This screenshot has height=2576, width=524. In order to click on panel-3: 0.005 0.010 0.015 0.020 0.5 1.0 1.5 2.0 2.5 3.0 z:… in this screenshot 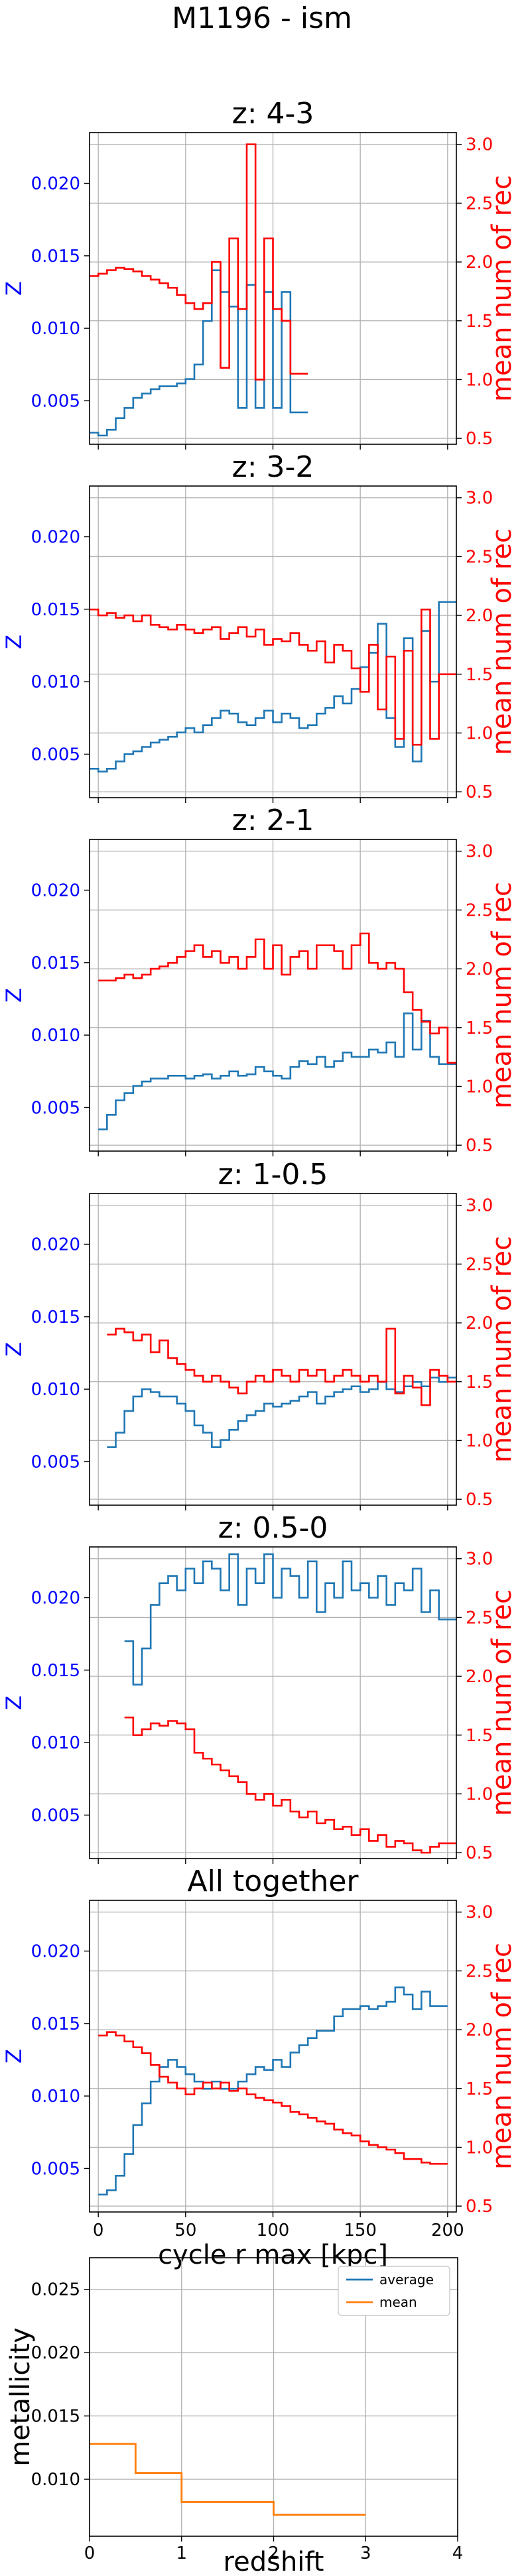, I will do `click(259, 980)`.